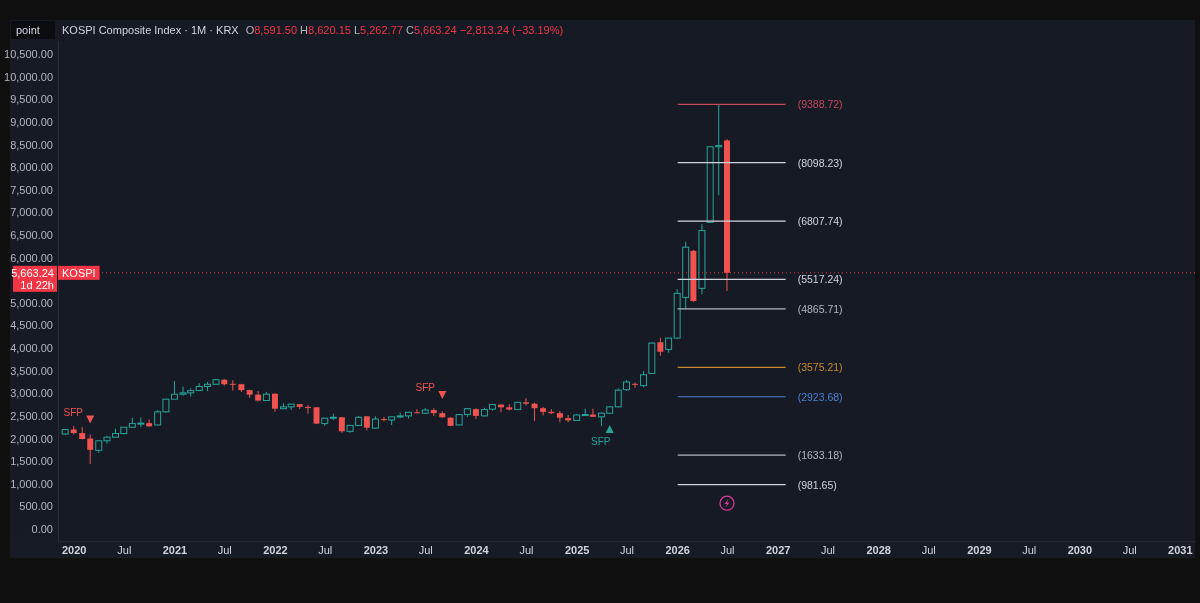  What do you see at coordinates (31, 438) in the screenshot?
I see `y-tick-label: 2,000.00` at bounding box center [31, 438].